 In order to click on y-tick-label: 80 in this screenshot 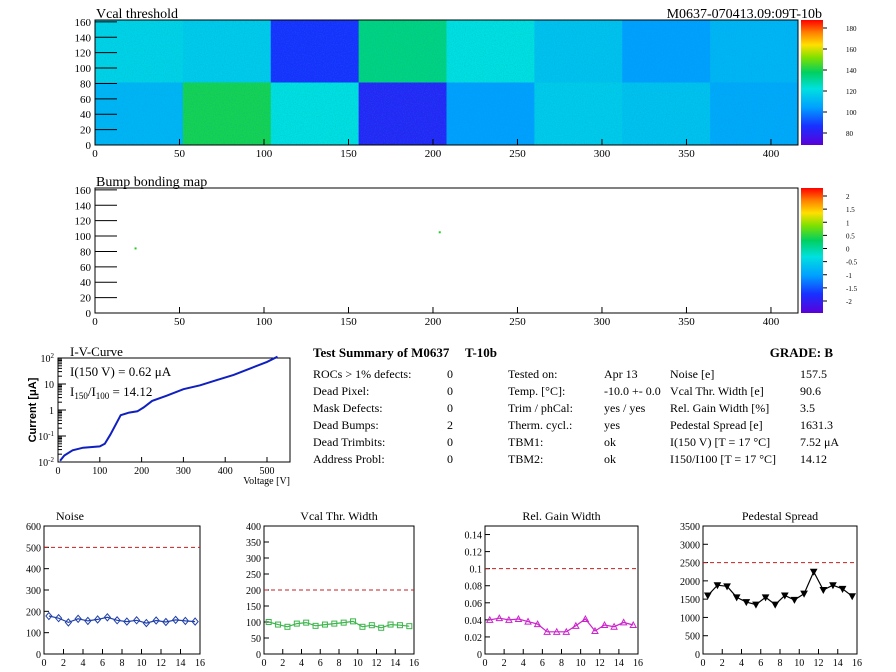, I will do `click(86, 252)`.